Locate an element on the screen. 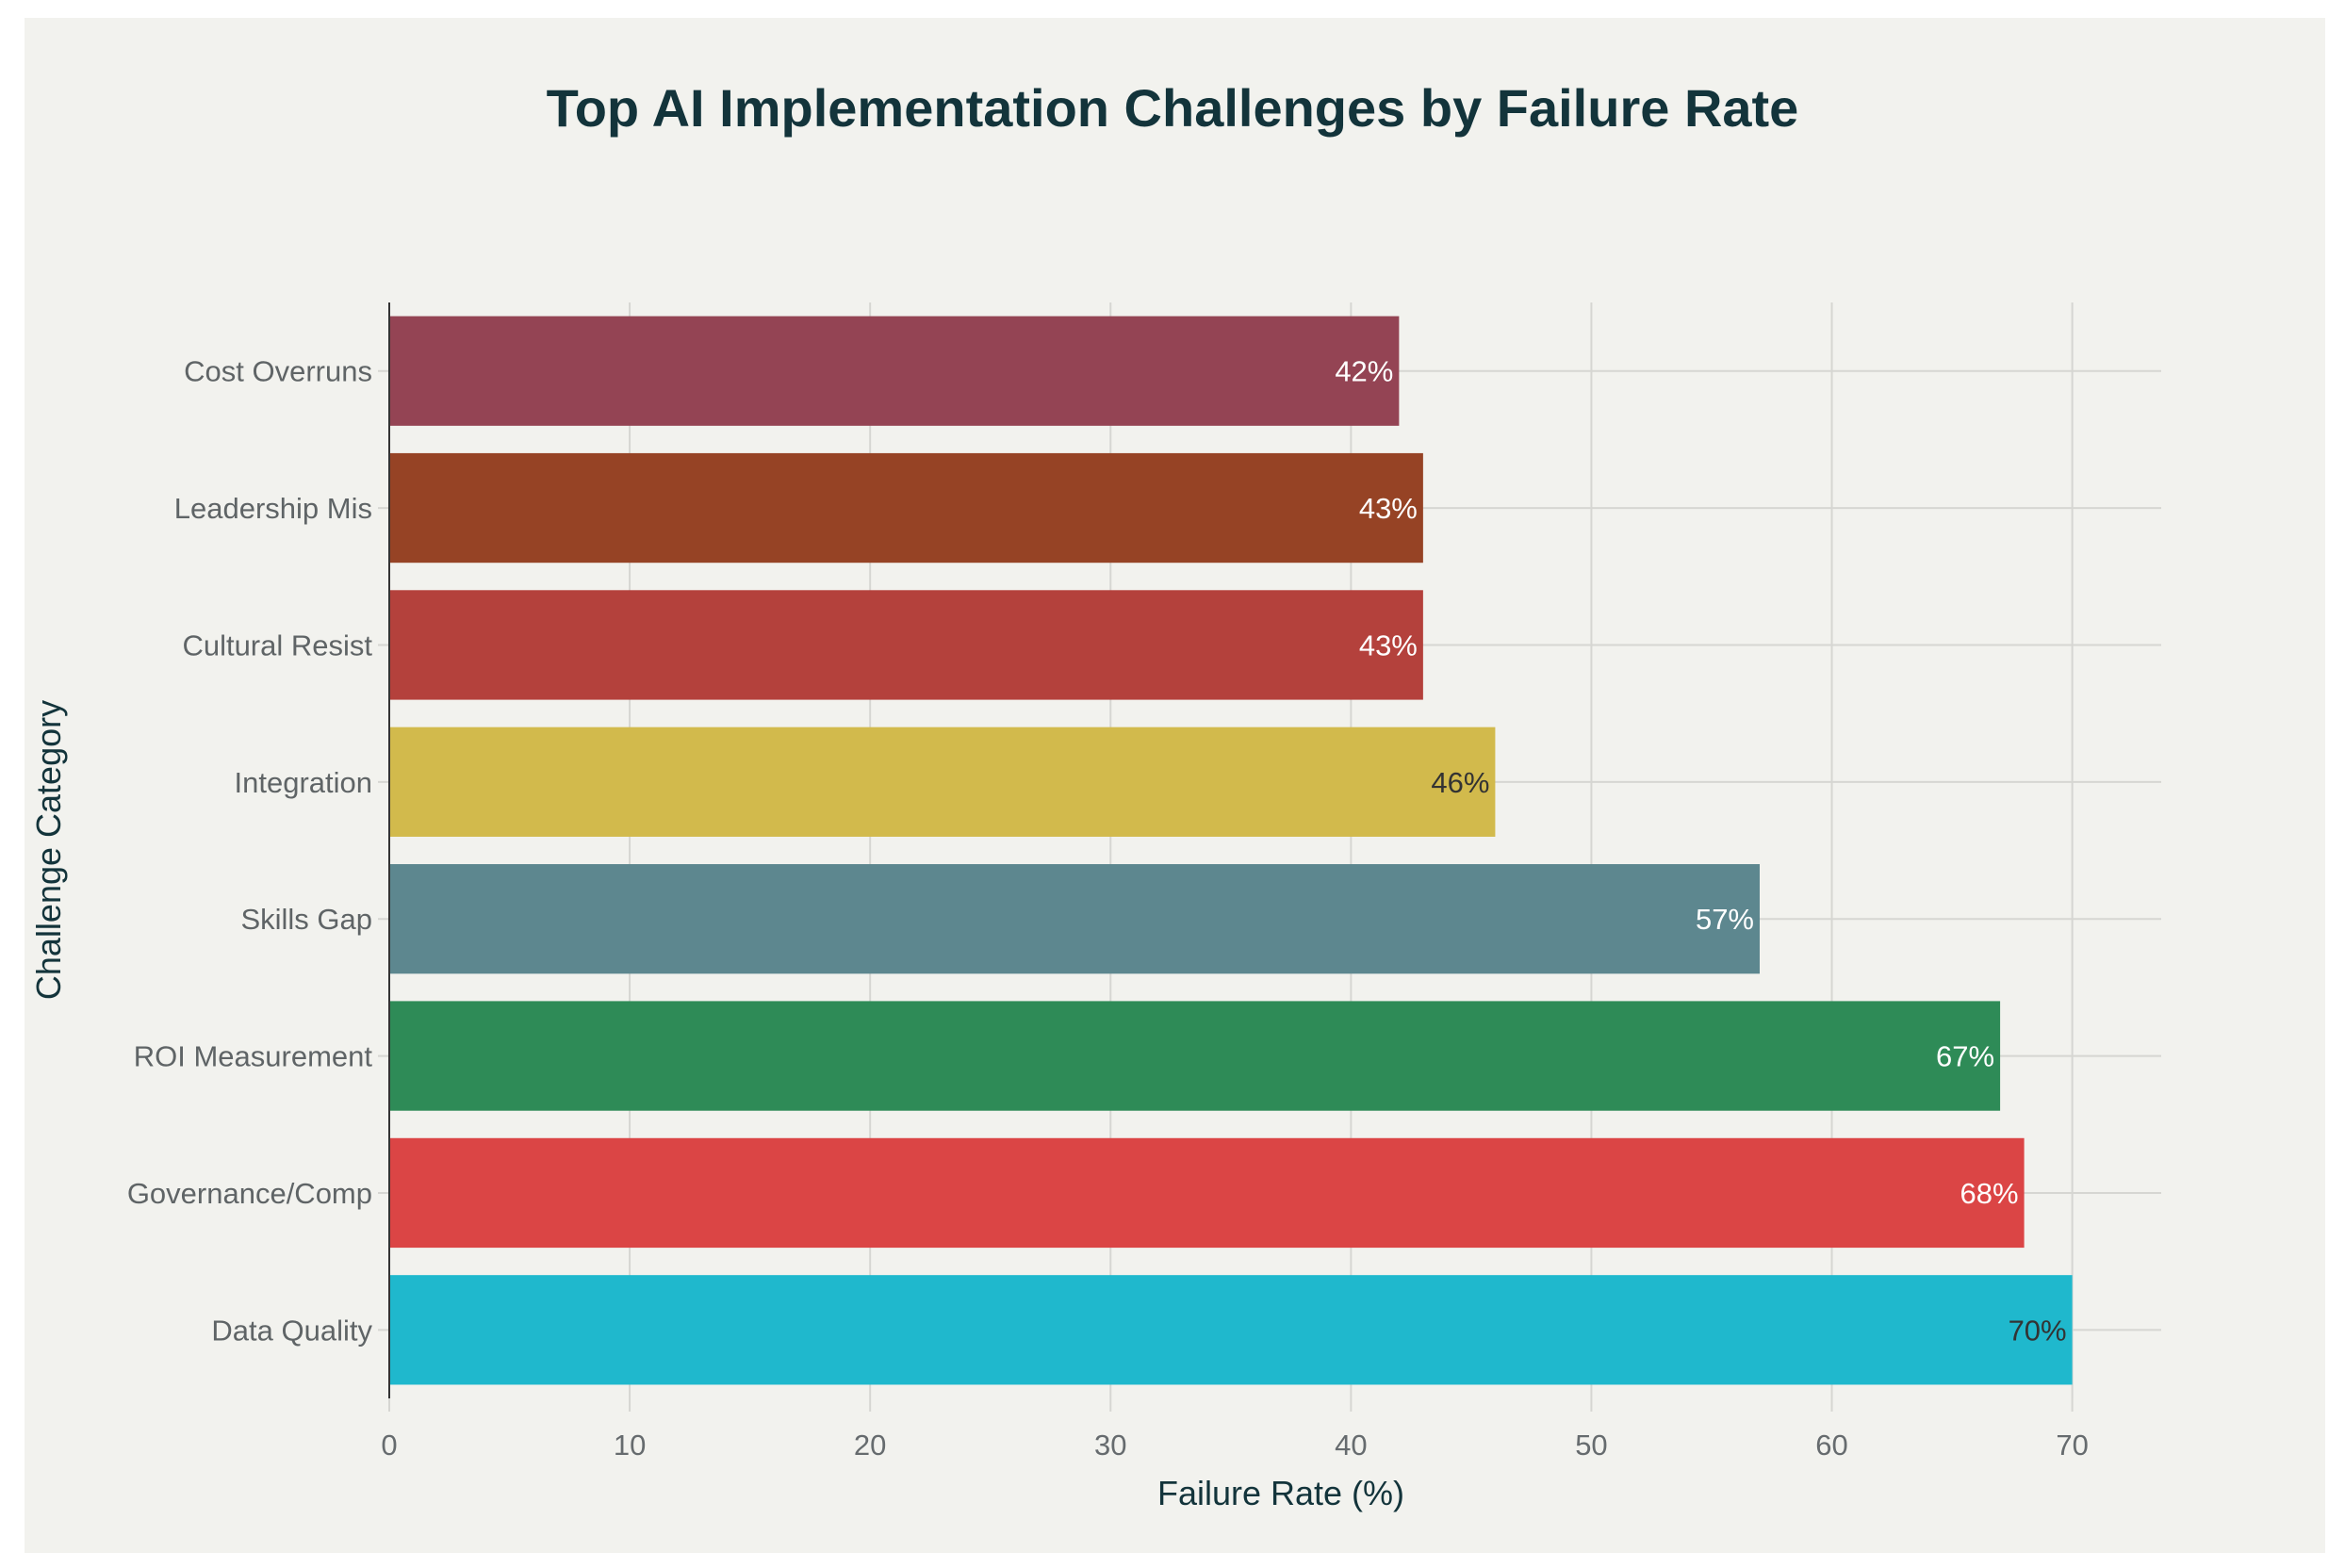 This screenshot has height=1568, width=2345. bar-cost-overruns is located at coordinates (894, 371).